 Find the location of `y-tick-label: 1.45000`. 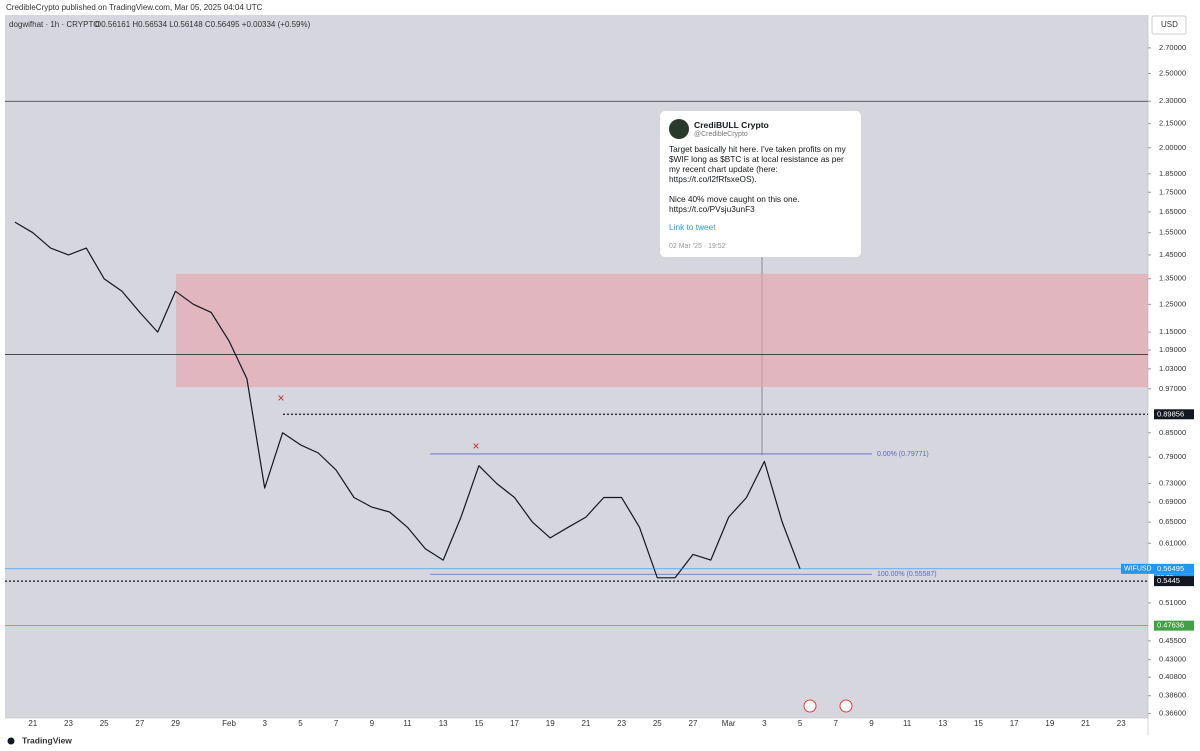

y-tick-label: 1.45000 is located at coordinates (1172, 254).